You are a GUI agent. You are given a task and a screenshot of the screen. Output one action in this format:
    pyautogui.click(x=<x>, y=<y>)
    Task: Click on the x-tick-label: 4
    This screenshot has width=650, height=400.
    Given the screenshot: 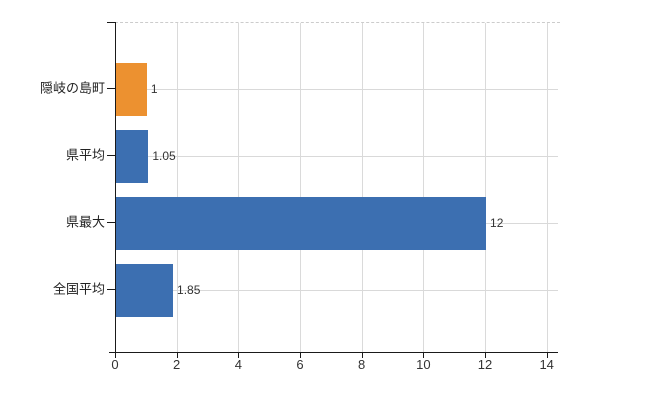 What is the action you would take?
    pyautogui.click(x=238, y=364)
    